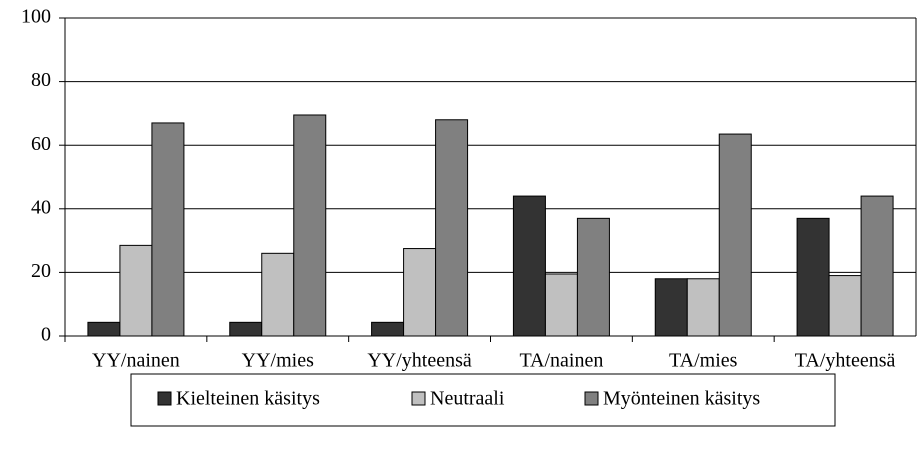  Describe the element at coordinates (41, 80) in the screenshot. I see `y-tick-label: 80` at that location.